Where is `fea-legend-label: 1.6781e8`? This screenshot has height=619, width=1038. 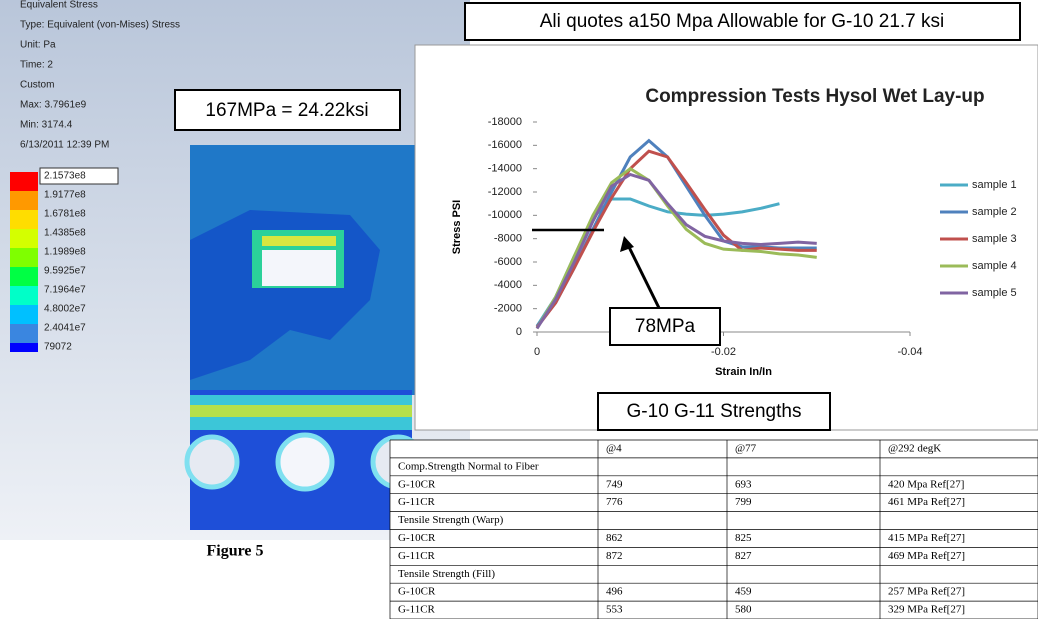 fea-legend-label: 1.6781e8 is located at coordinates (65, 214).